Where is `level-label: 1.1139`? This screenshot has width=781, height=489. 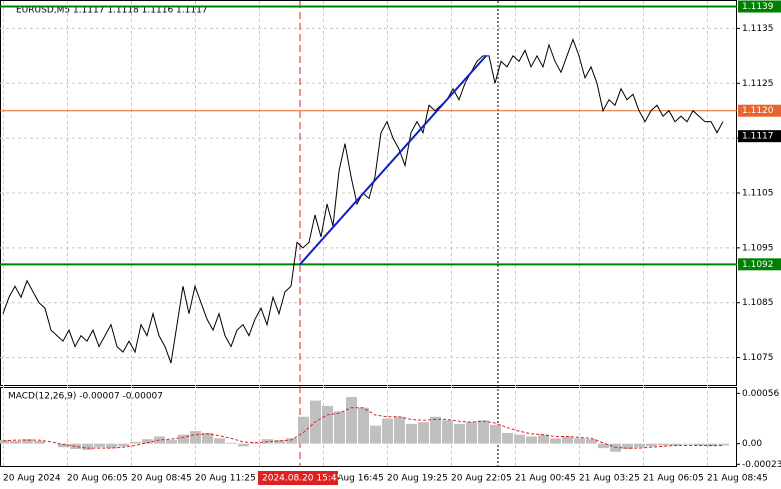 level-label: 1.1139 is located at coordinates (758, 7).